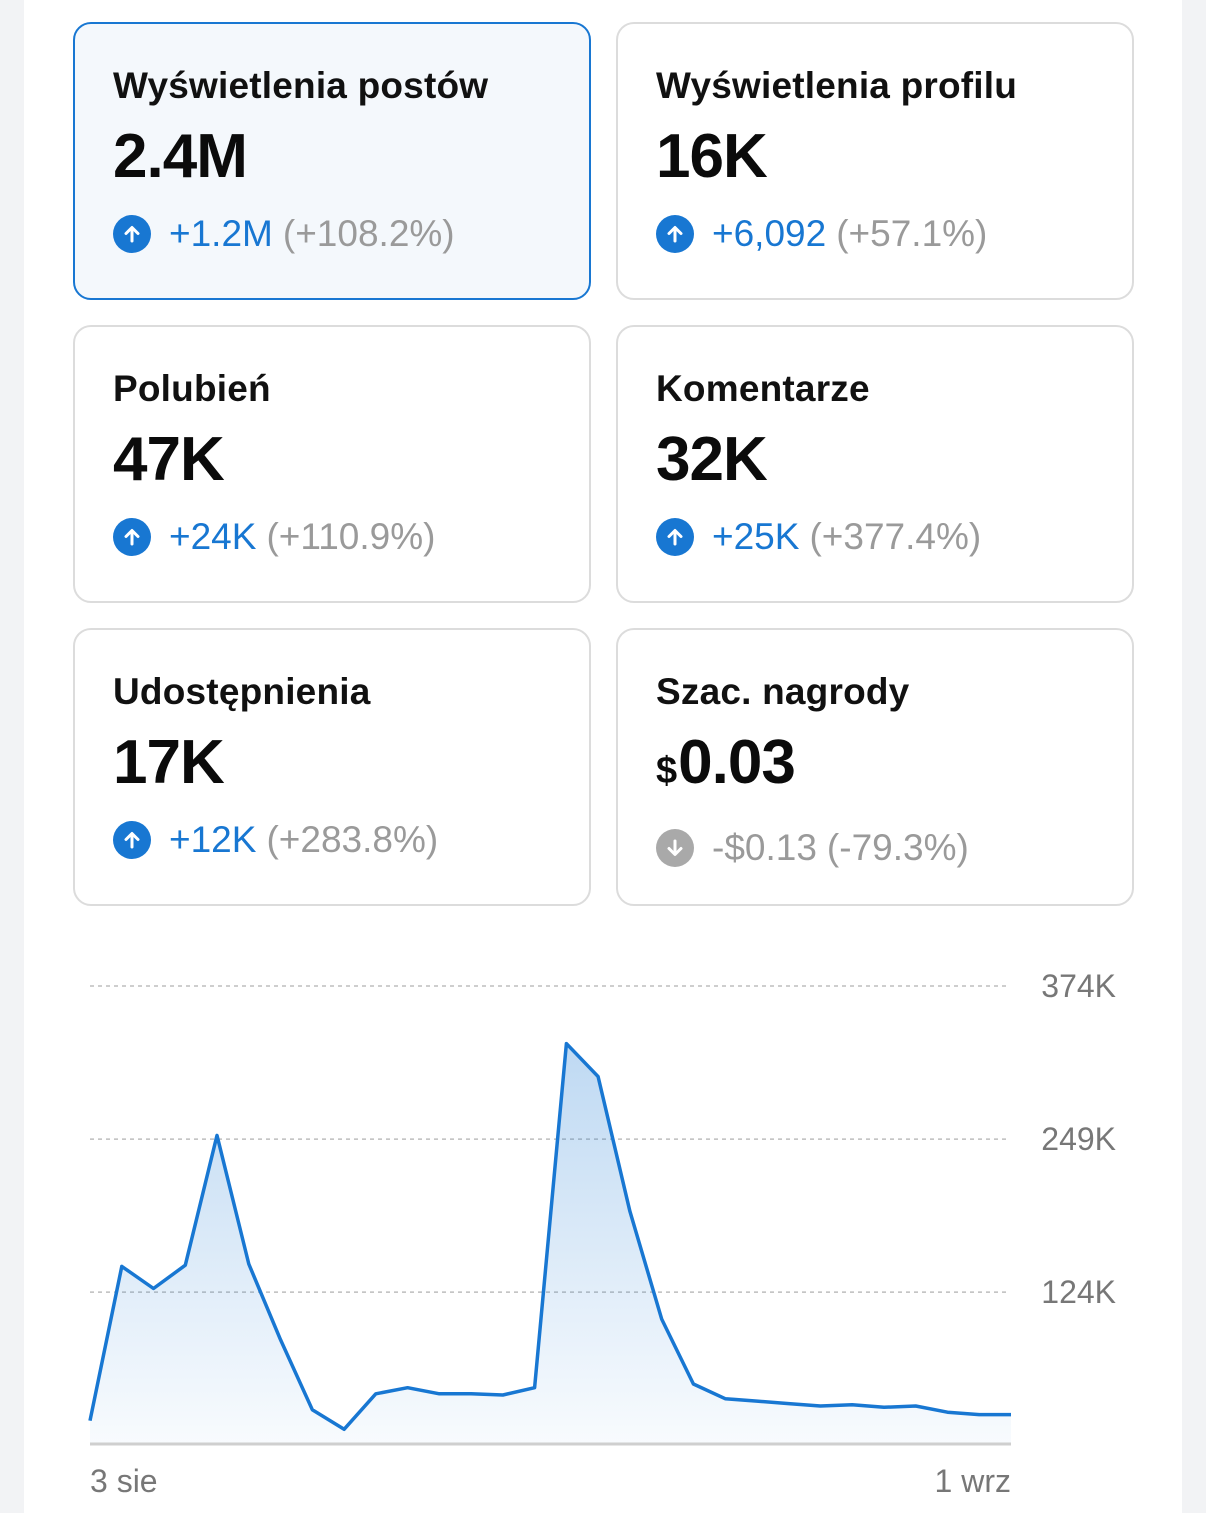 Image resolution: width=1206 pixels, height=1513 pixels. What do you see at coordinates (351, 157) in the screenshot?
I see `metric-value: 2.4M` at bounding box center [351, 157].